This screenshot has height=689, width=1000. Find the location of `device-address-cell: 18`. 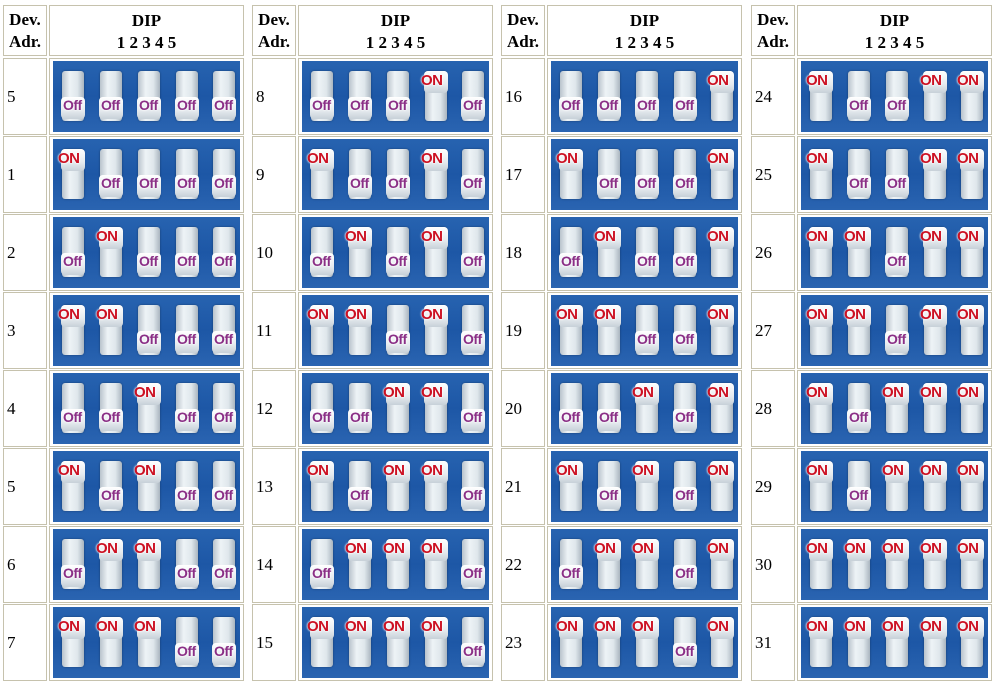

device-address-cell: 18 is located at coordinates (523, 252).